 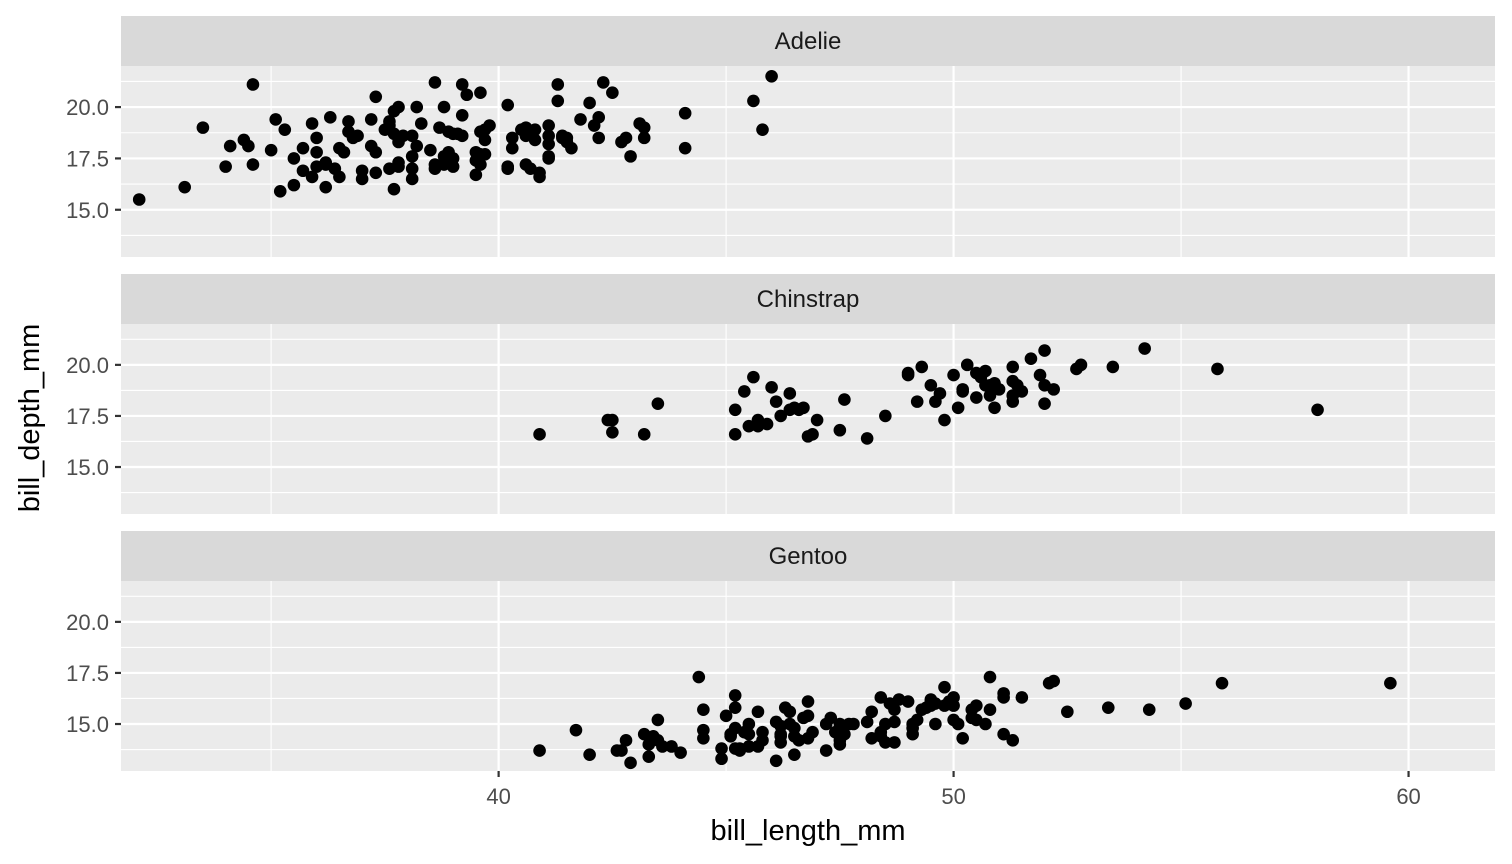 What do you see at coordinates (87, 210) in the screenshot?
I see `y-tick-label: 15.0` at bounding box center [87, 210].